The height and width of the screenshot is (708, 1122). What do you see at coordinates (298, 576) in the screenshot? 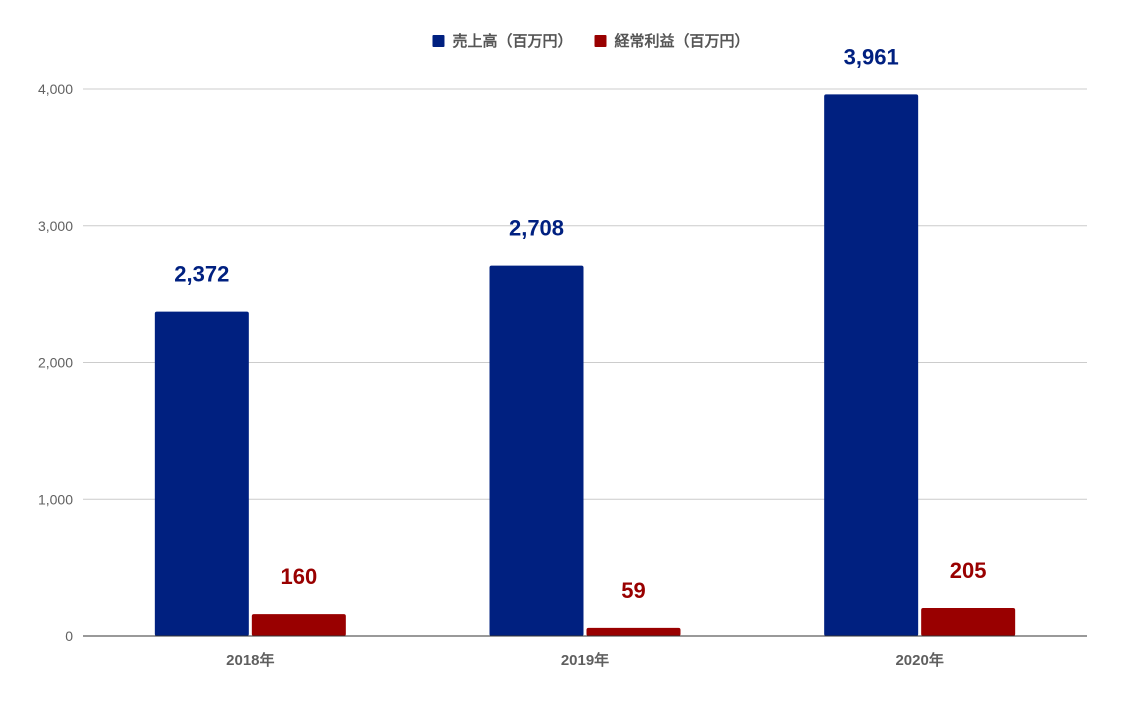
I see `data-label: 160` at bounding box center [298, 576].